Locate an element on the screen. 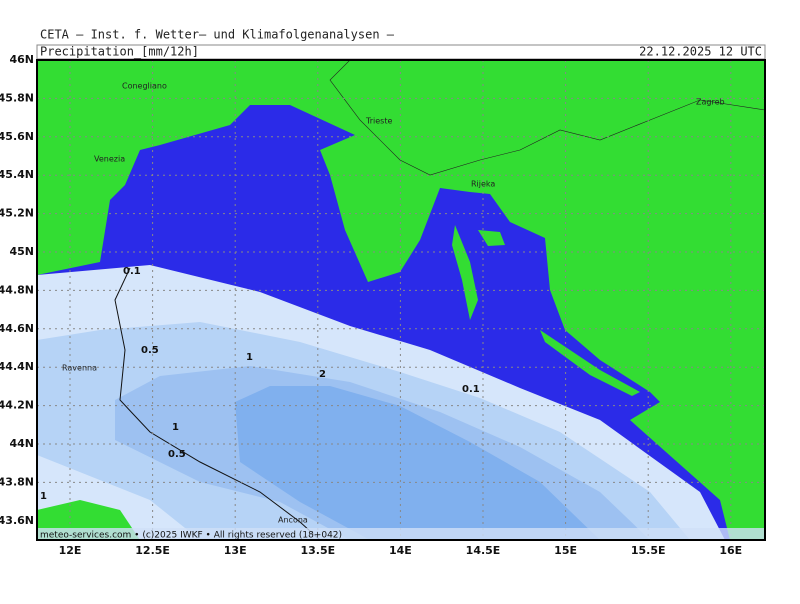 This screenshot has height=604, width=800. lon-label: 14E is located at coordinates (400, 550).